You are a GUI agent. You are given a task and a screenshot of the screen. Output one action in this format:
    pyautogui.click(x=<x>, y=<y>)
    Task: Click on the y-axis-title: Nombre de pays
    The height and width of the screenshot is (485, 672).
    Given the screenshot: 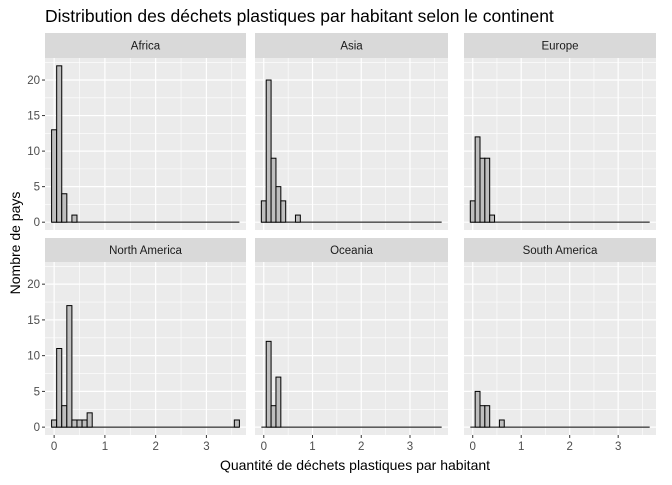 What is the action you would take?
    pyautogui.click(x=15, y=243)
    